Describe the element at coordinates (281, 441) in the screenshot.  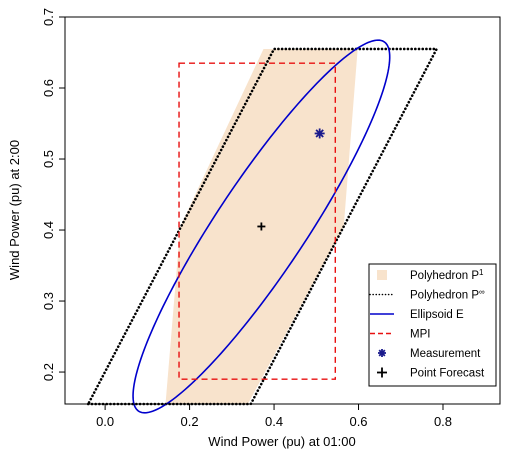
I see `x-axis-label: Wind Power (pu) at 01:00` at that location.